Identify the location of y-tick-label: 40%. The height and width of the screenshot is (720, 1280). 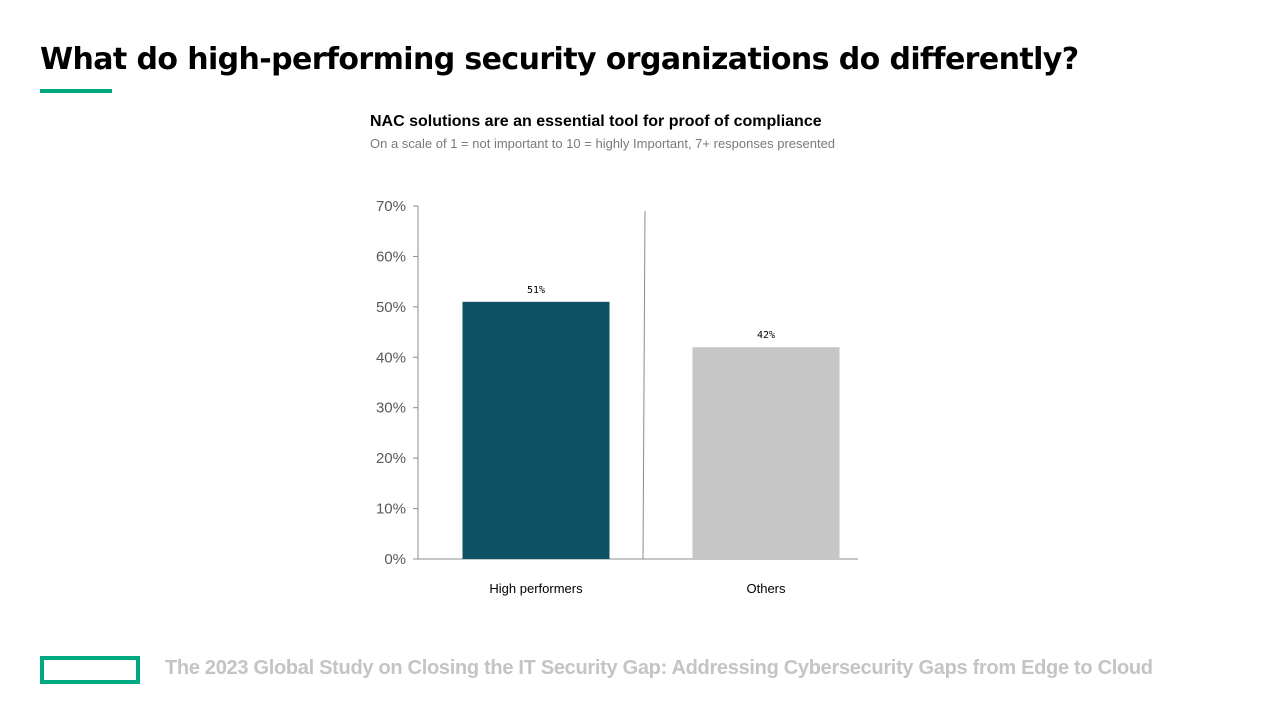
(391, 357).